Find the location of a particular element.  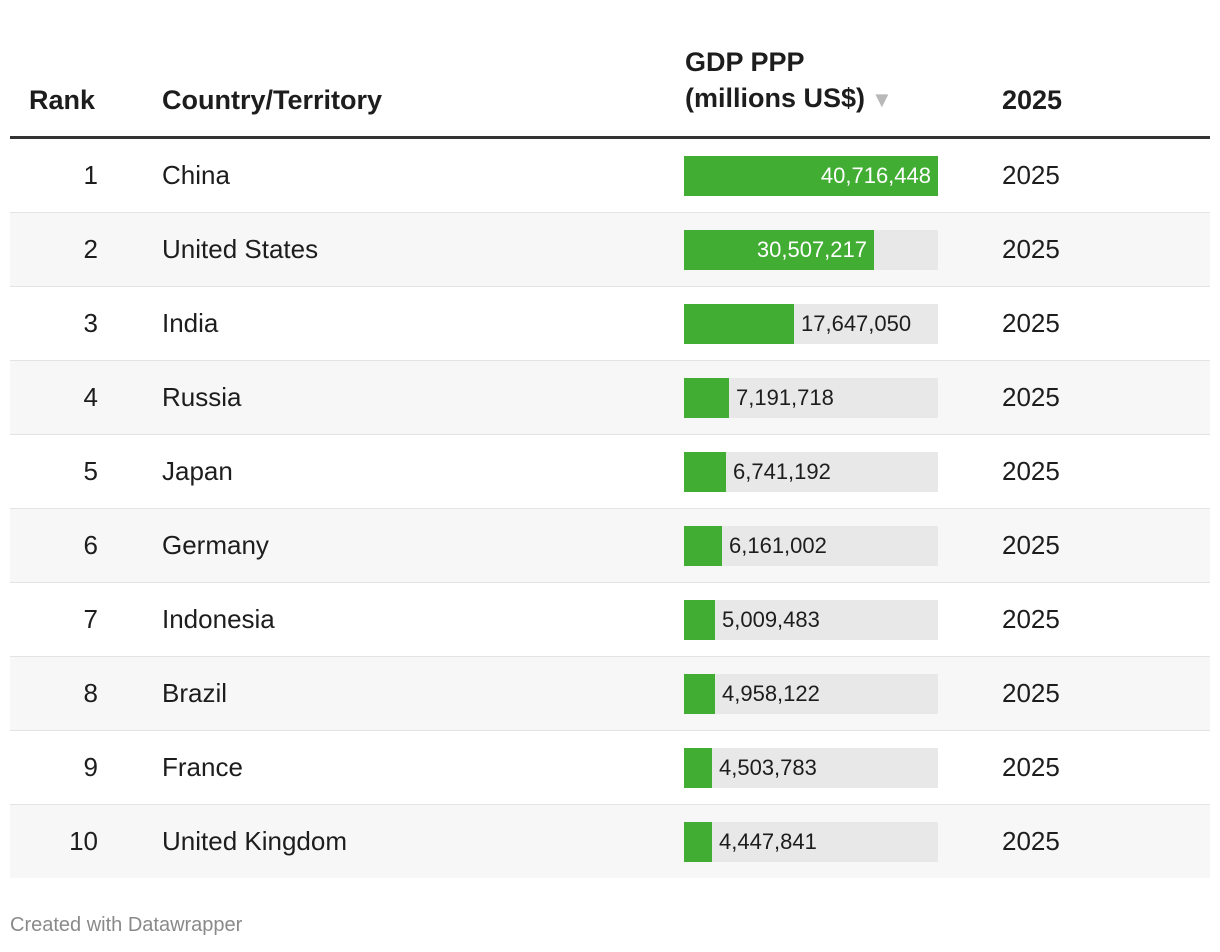

country-cell: United Kingdom is located at coordinates (254, 841).